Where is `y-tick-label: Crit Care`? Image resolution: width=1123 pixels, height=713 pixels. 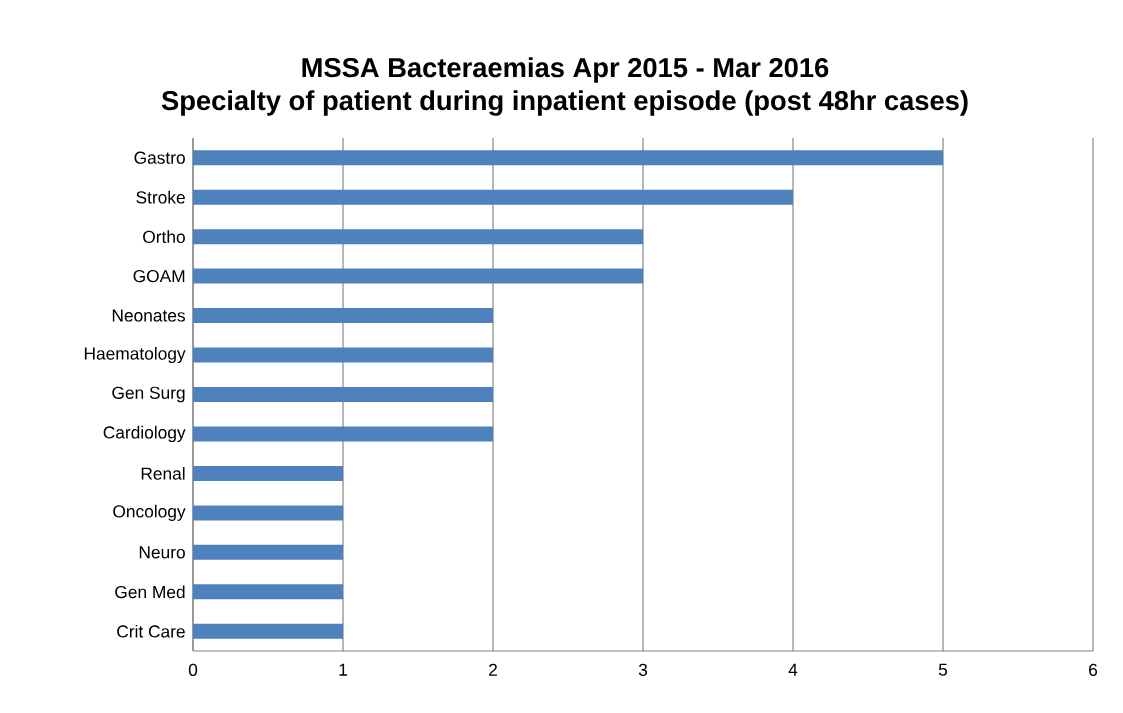 y-tick-label: Crit Care is located at coordinates (151, 631).